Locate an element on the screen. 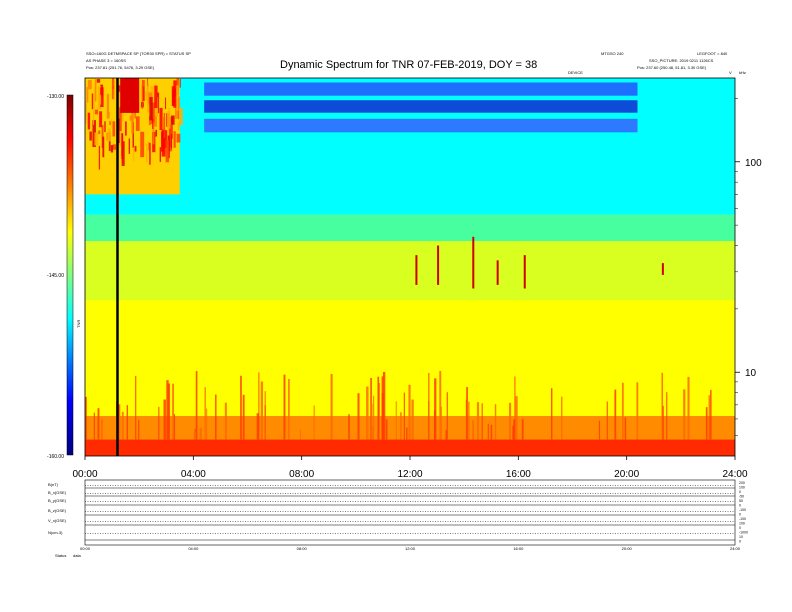 The image size is (792, 612). bottom-time-label: 24:00 is located at coordinates (735, 548).